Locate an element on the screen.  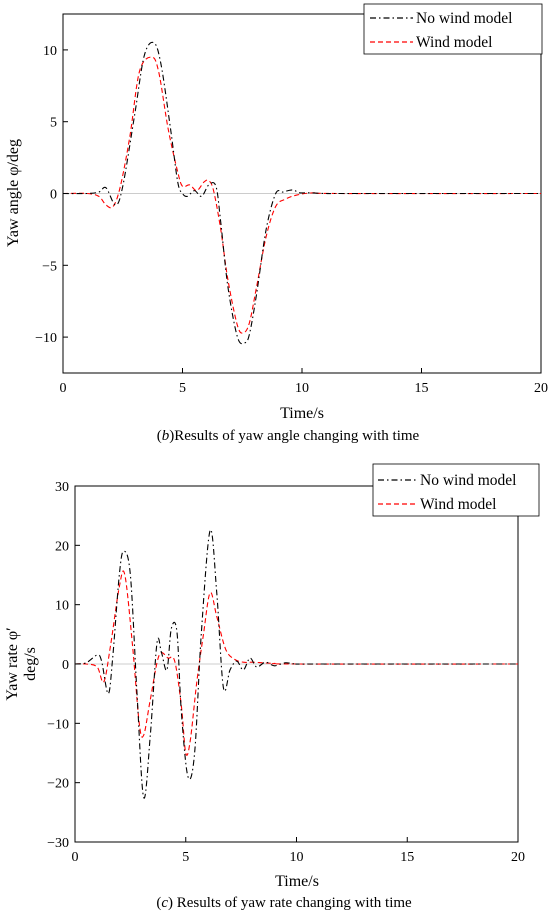
y-axis-title-line1: Yaw rate φ′ is located at coordinates (12, 663).